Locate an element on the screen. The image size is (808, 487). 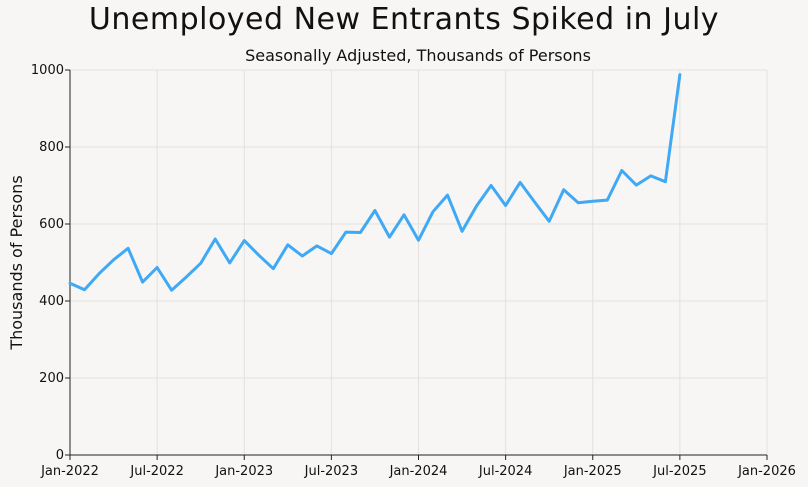
x-tick-label: Jan-2024 is located at coordinates (418, 471).